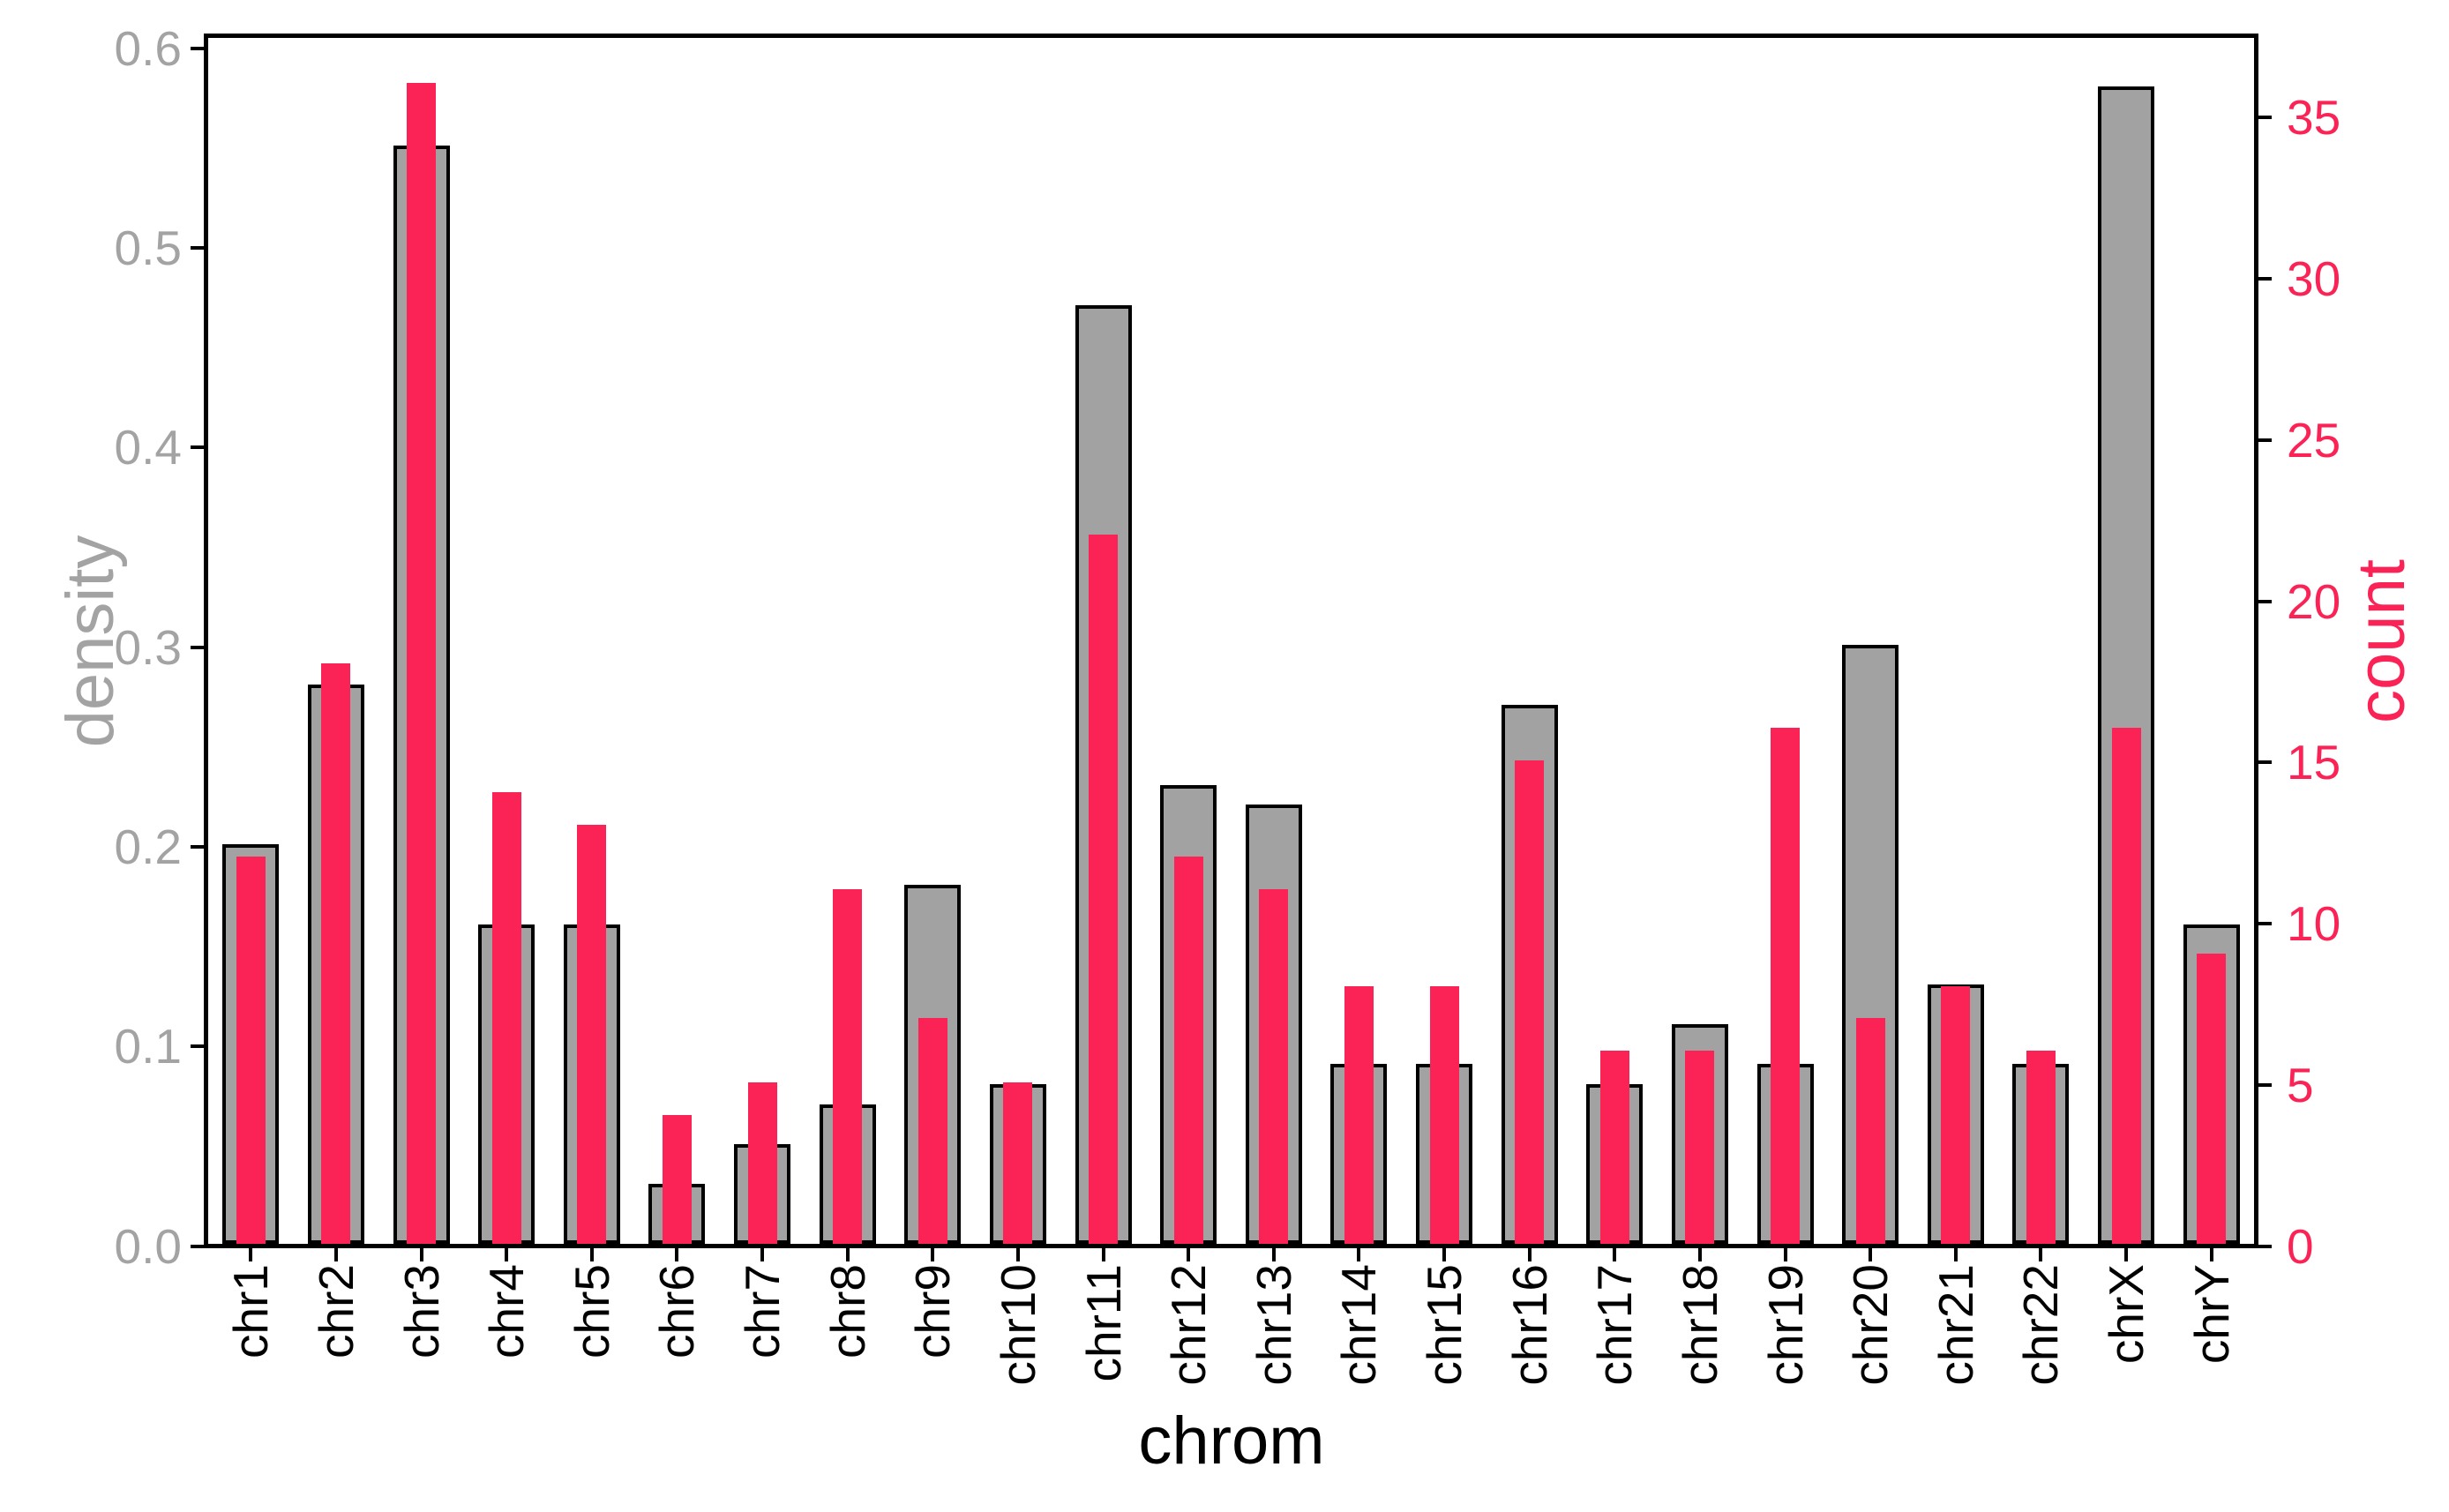  I want to click on x-tick-label-chr3: chr3, so click(421, 1311).